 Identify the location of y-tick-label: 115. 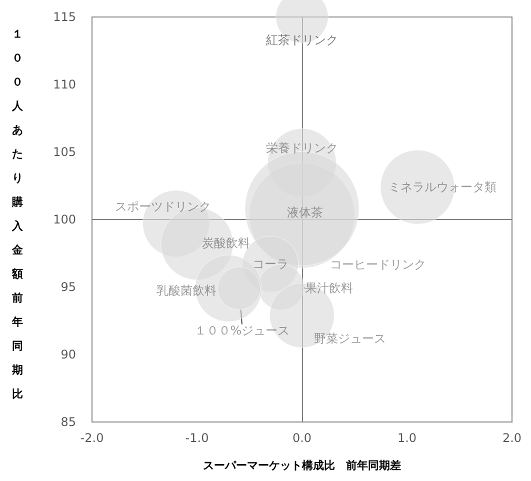
(64, 17).